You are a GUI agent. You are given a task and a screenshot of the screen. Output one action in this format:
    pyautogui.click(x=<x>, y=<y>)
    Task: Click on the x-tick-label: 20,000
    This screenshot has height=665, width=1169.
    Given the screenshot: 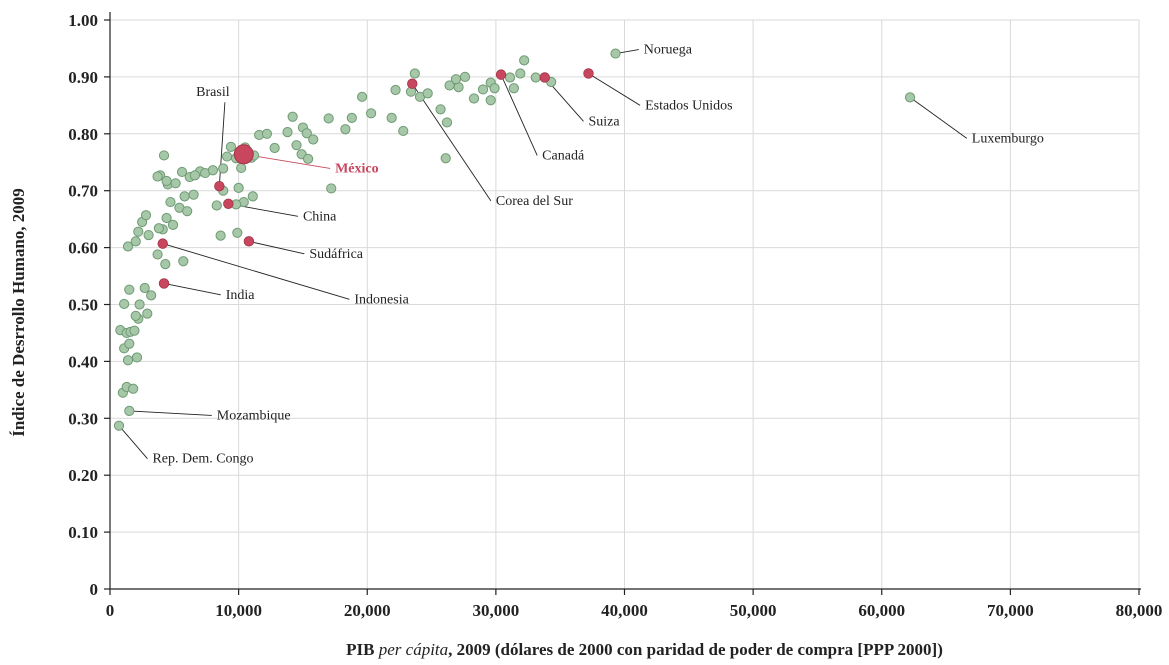 What is the action you would take?
    pyautogui.click(x=367, y=610)
    